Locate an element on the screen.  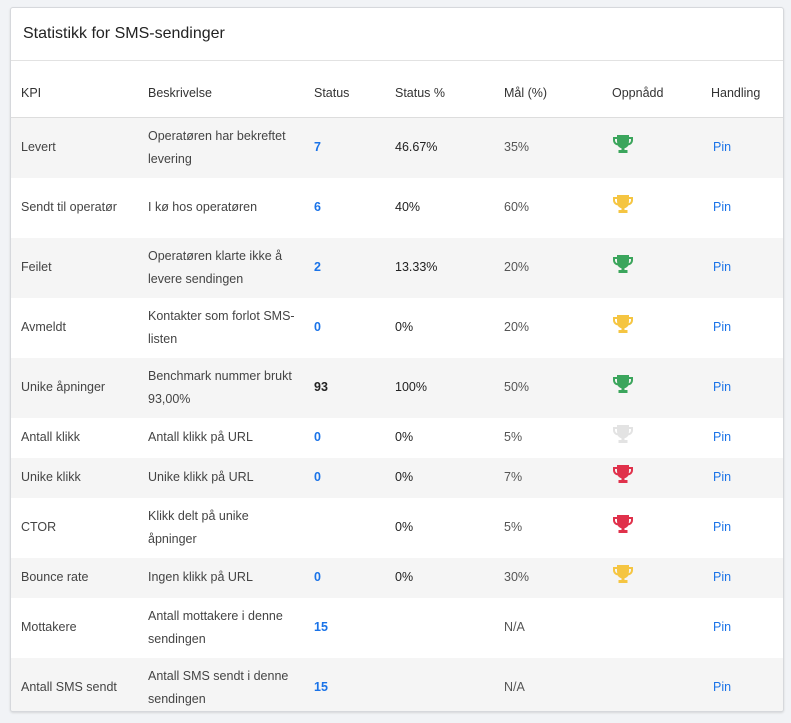
status-percent: 40% is located at coordinates (408, 207).